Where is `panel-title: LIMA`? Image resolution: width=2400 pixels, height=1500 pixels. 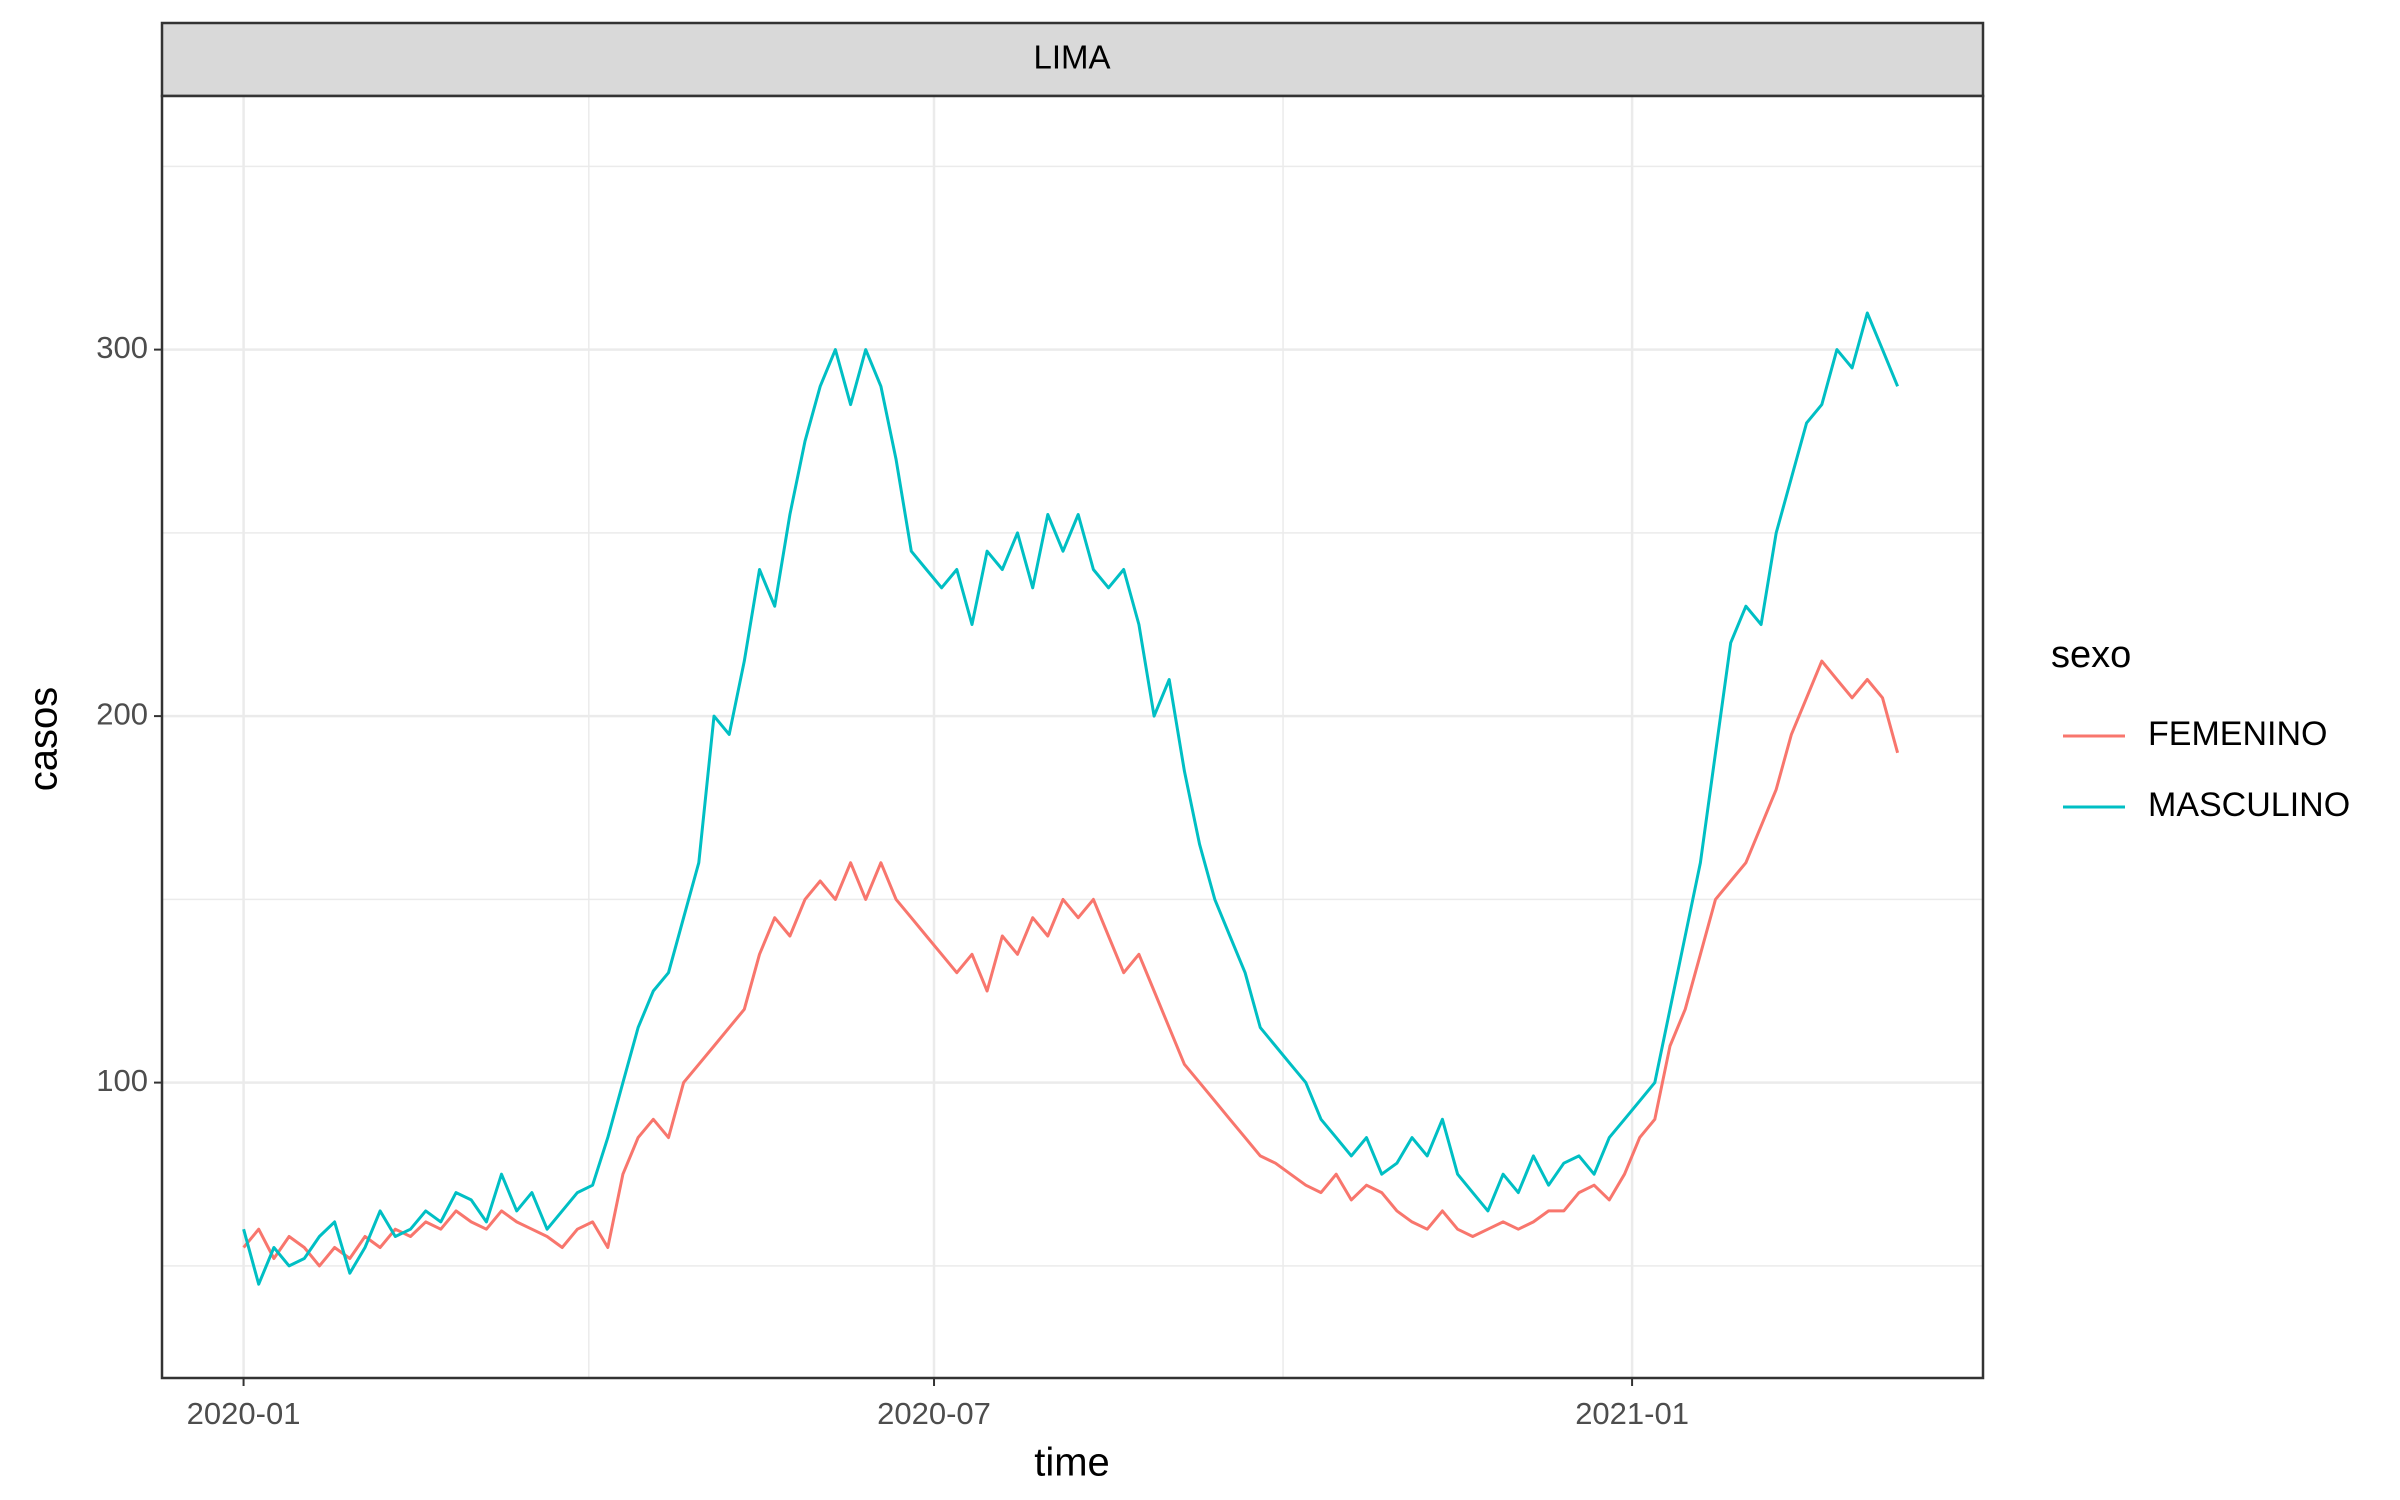
panel-title: LIMA is located at coordinates (1071, 57).